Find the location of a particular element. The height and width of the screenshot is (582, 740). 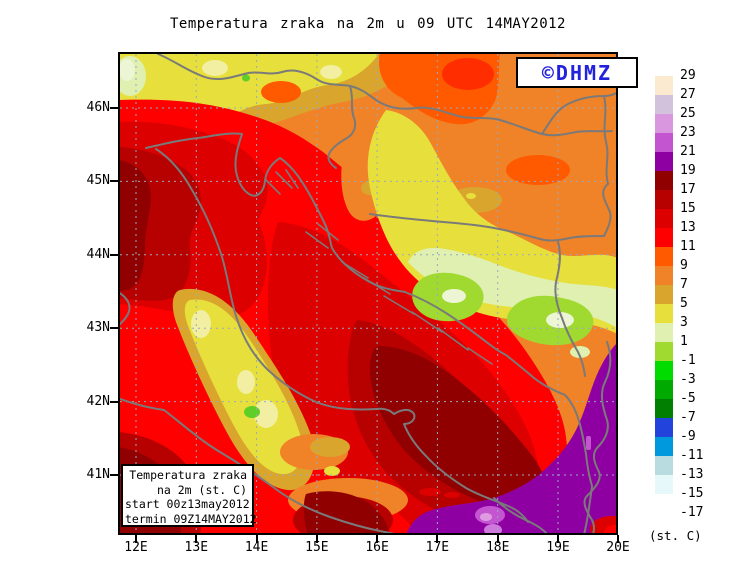

legend-label--11: -11 is located at coordinates (692, 455).